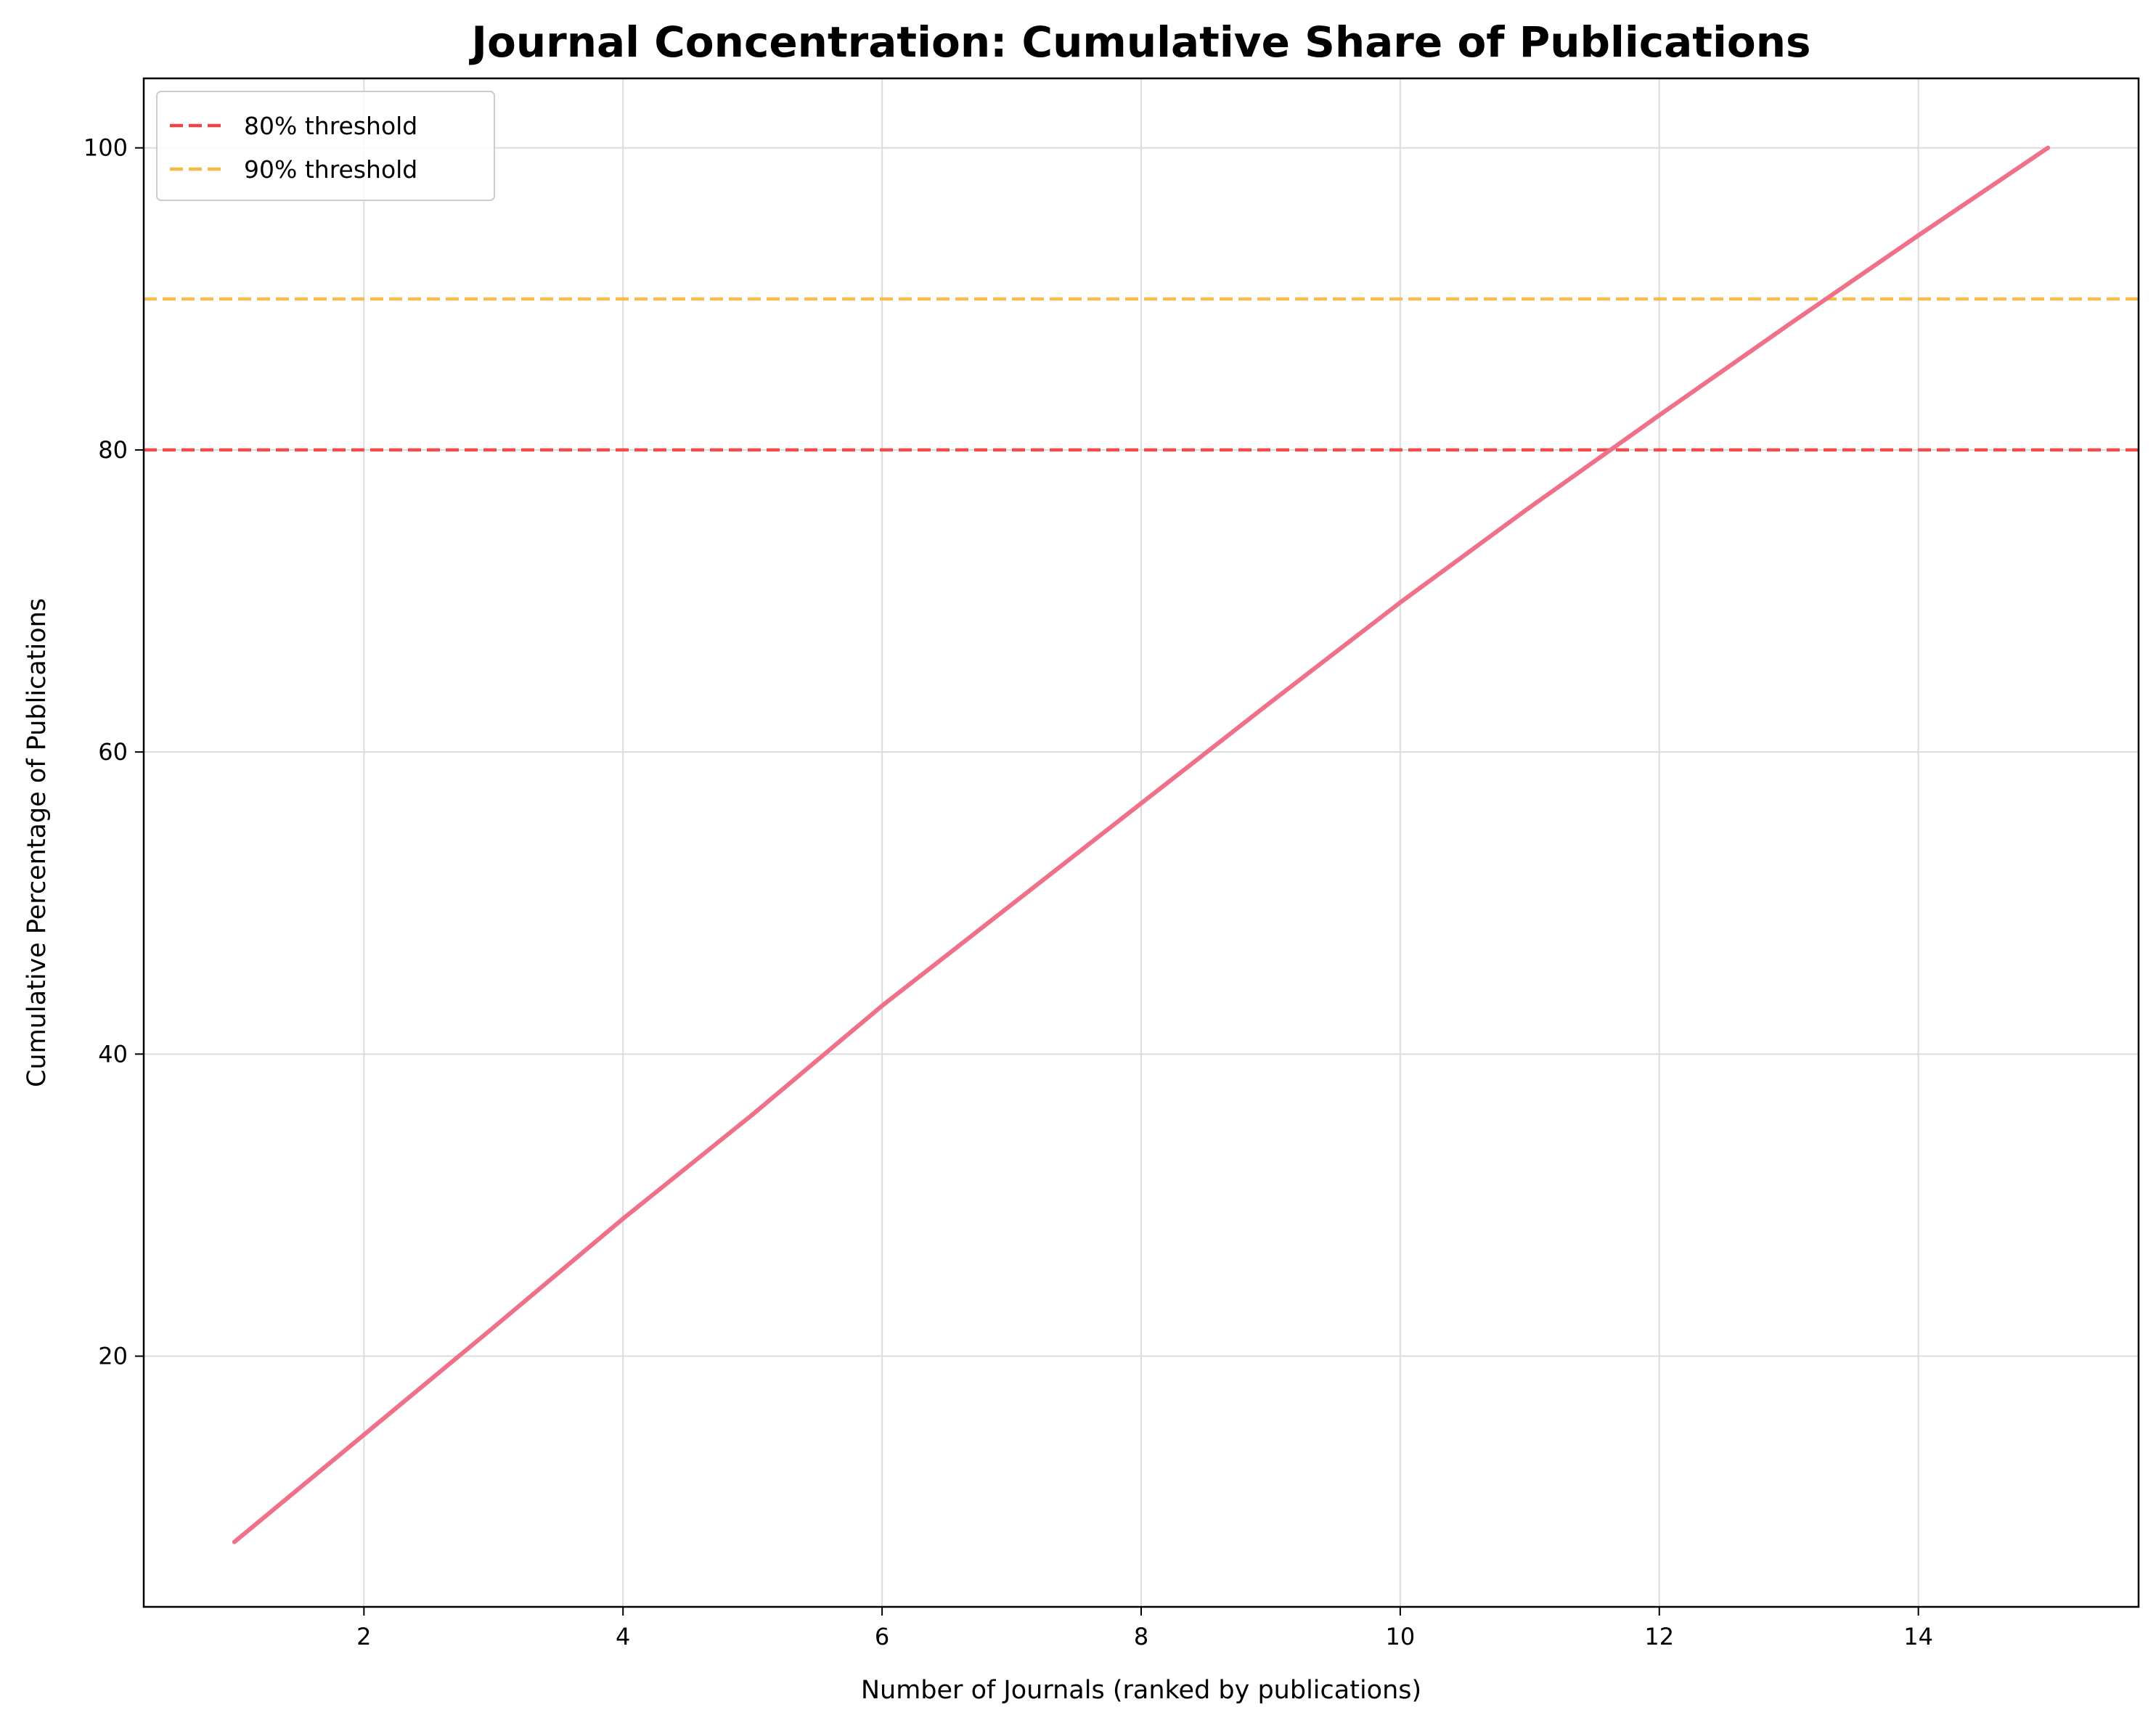  What do you see at coordinates (106, 148) in the screenshot?
I see `y-tick-label: 100` at bounding box center [106, 148].